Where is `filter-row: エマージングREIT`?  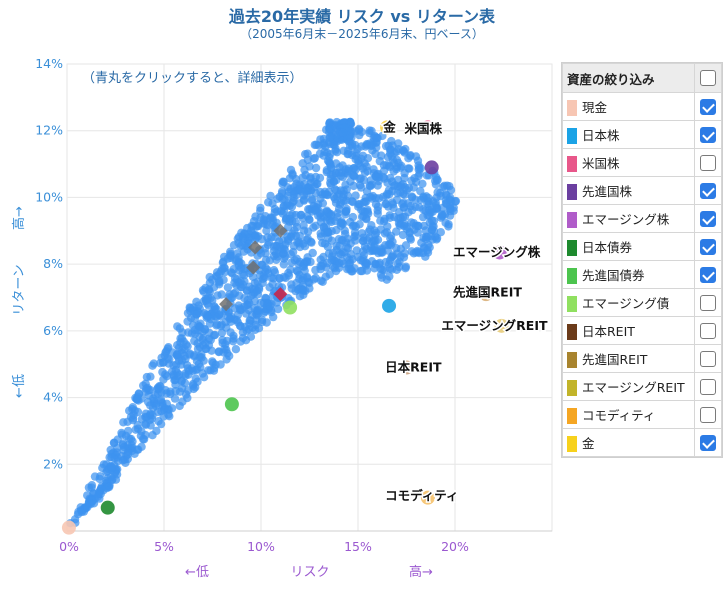
filter-row: エマージングREIT is located at coordinates (642, 386).